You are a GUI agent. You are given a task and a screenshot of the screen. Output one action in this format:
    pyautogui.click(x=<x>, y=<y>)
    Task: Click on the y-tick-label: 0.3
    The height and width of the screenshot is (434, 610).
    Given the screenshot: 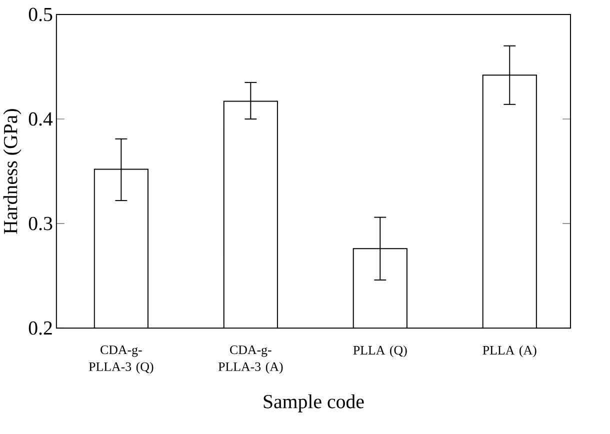 What is the action you would take?
    pyautogui.click(x=40, y=223)
    